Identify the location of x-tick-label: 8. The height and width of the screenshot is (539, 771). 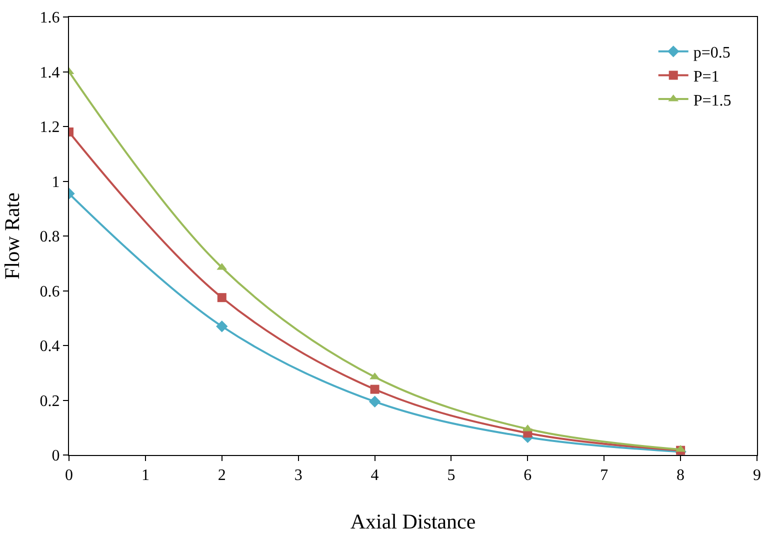
(680, 475).